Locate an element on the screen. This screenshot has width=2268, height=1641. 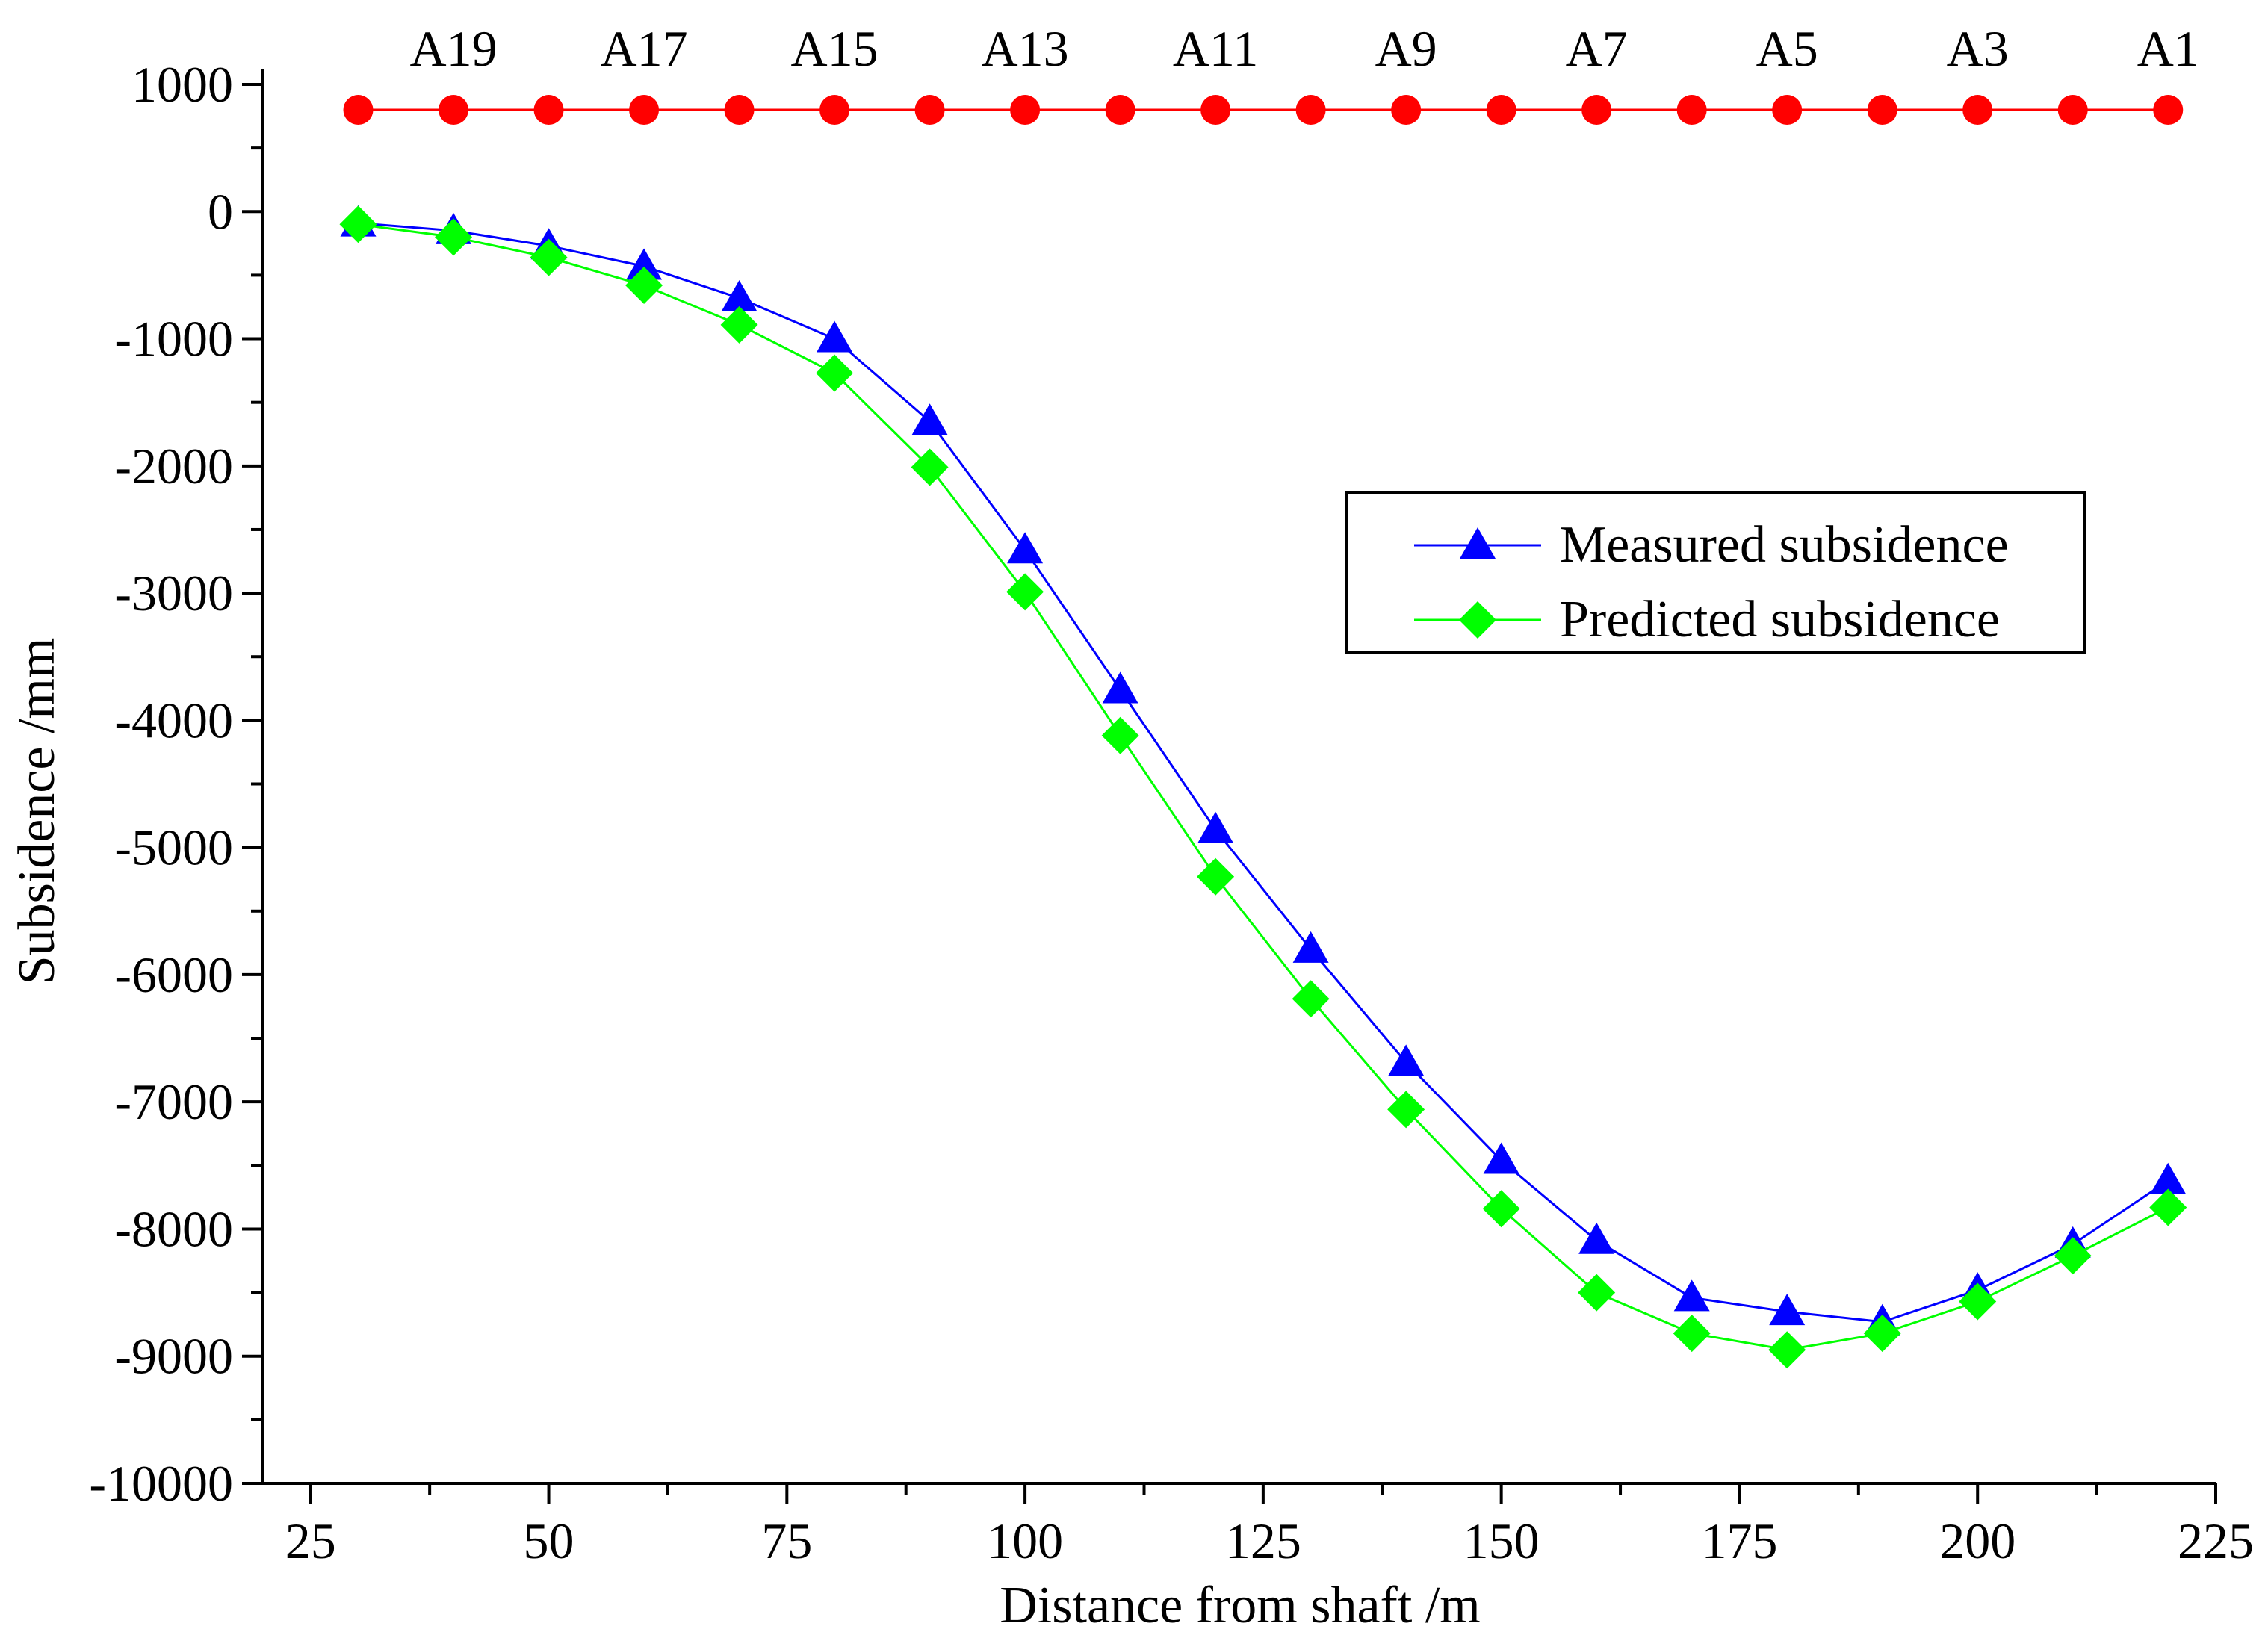
y-tick-label: -4000 is located at coordinates (173, 720).